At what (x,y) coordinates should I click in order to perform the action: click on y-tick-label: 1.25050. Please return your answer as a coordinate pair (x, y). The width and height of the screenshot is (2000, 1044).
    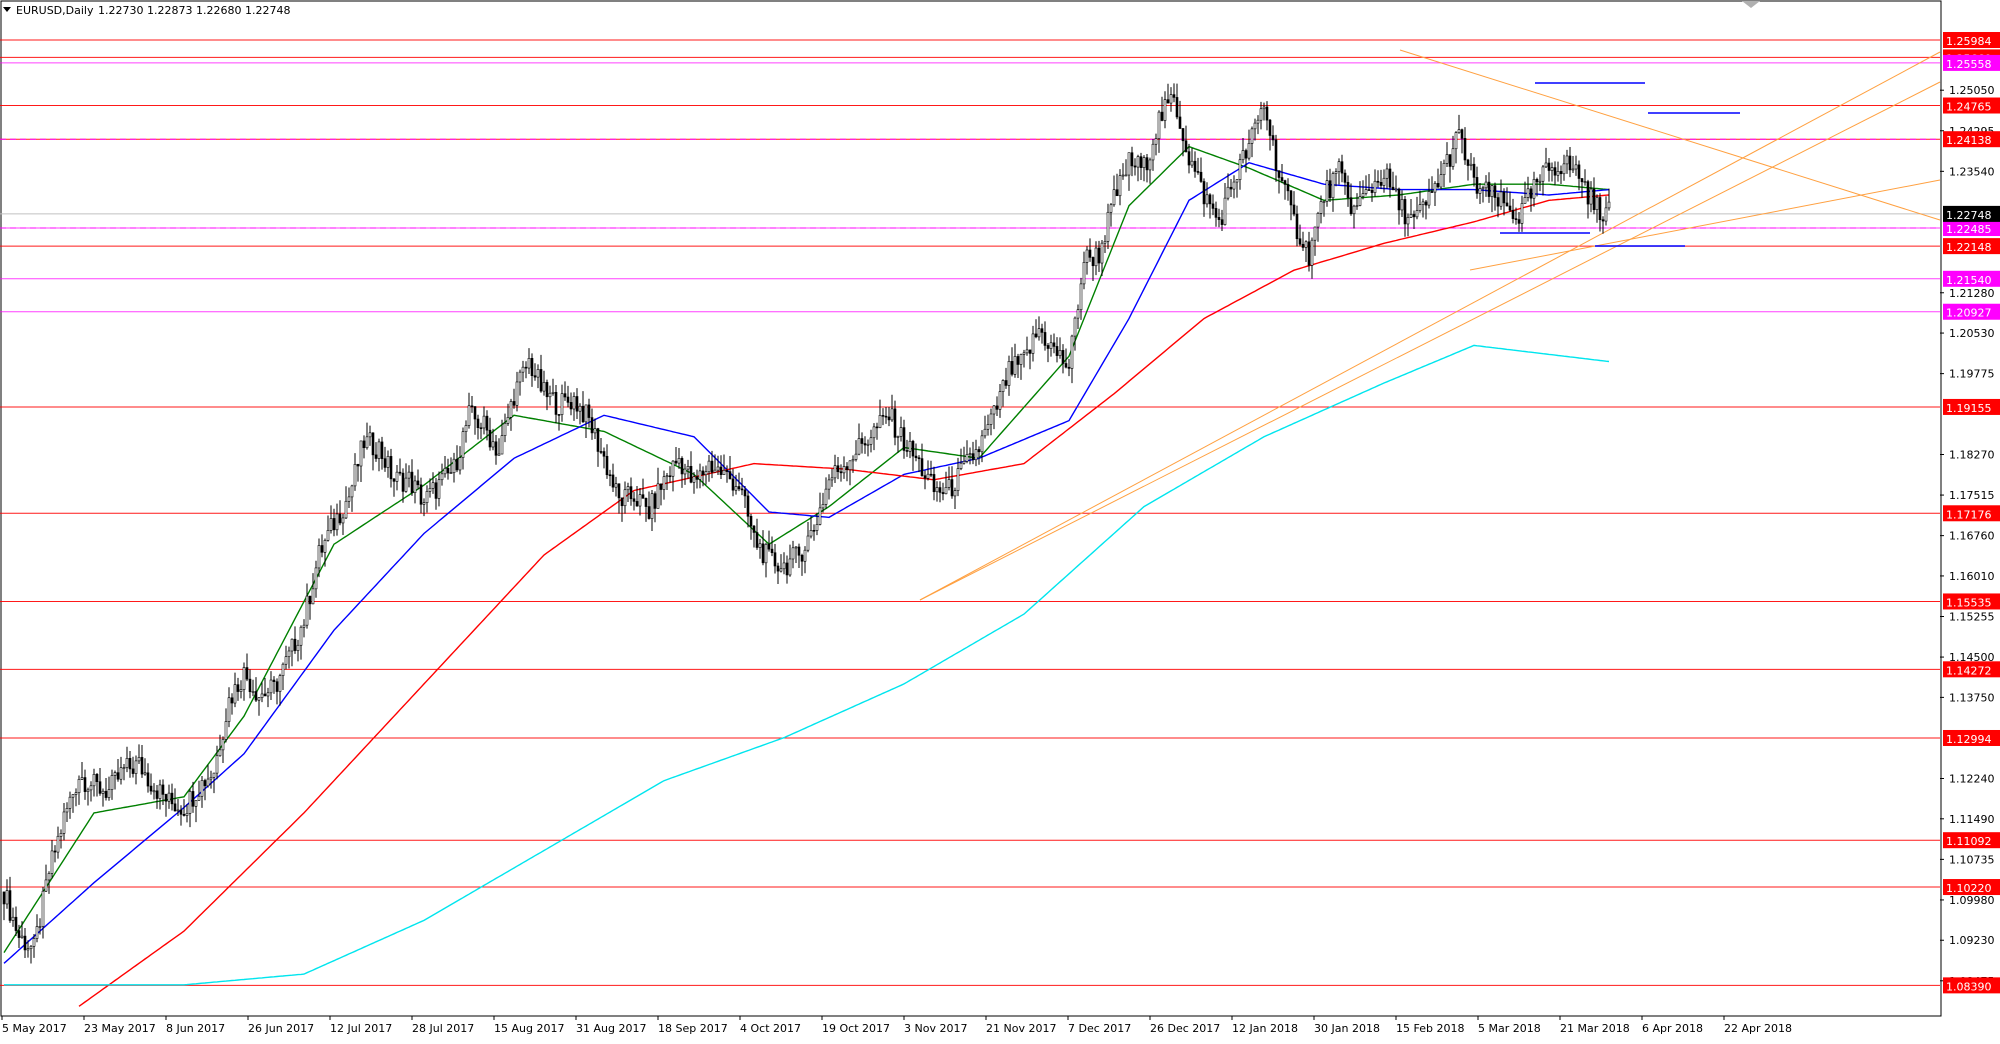
    Looking at the image, I should click on (1972, 90).